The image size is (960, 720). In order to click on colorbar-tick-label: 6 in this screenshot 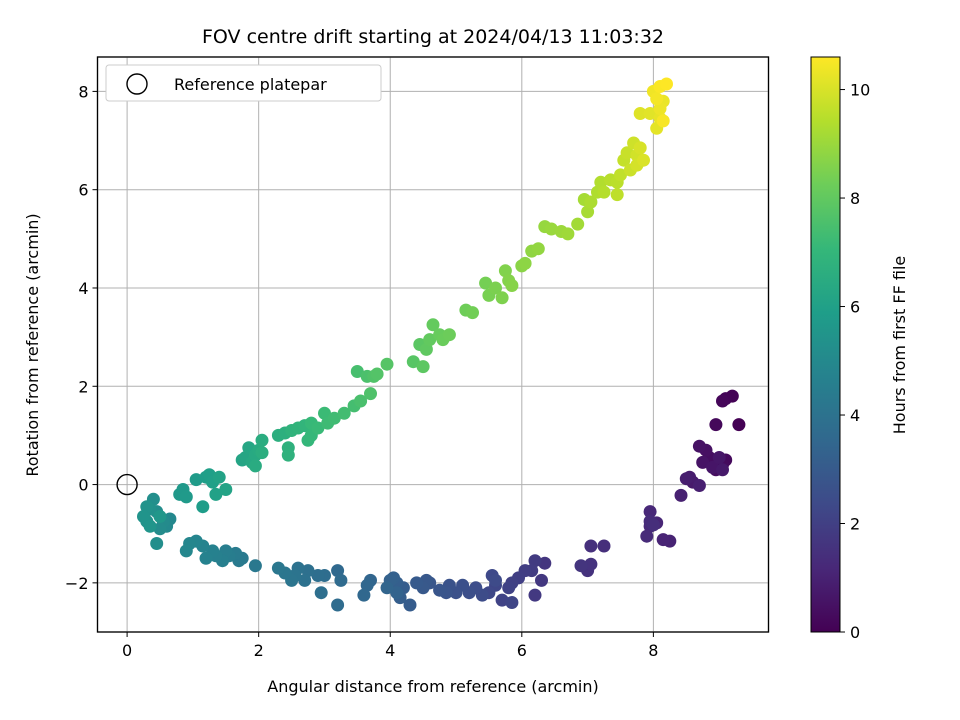, I will do `click(855, 307)`.